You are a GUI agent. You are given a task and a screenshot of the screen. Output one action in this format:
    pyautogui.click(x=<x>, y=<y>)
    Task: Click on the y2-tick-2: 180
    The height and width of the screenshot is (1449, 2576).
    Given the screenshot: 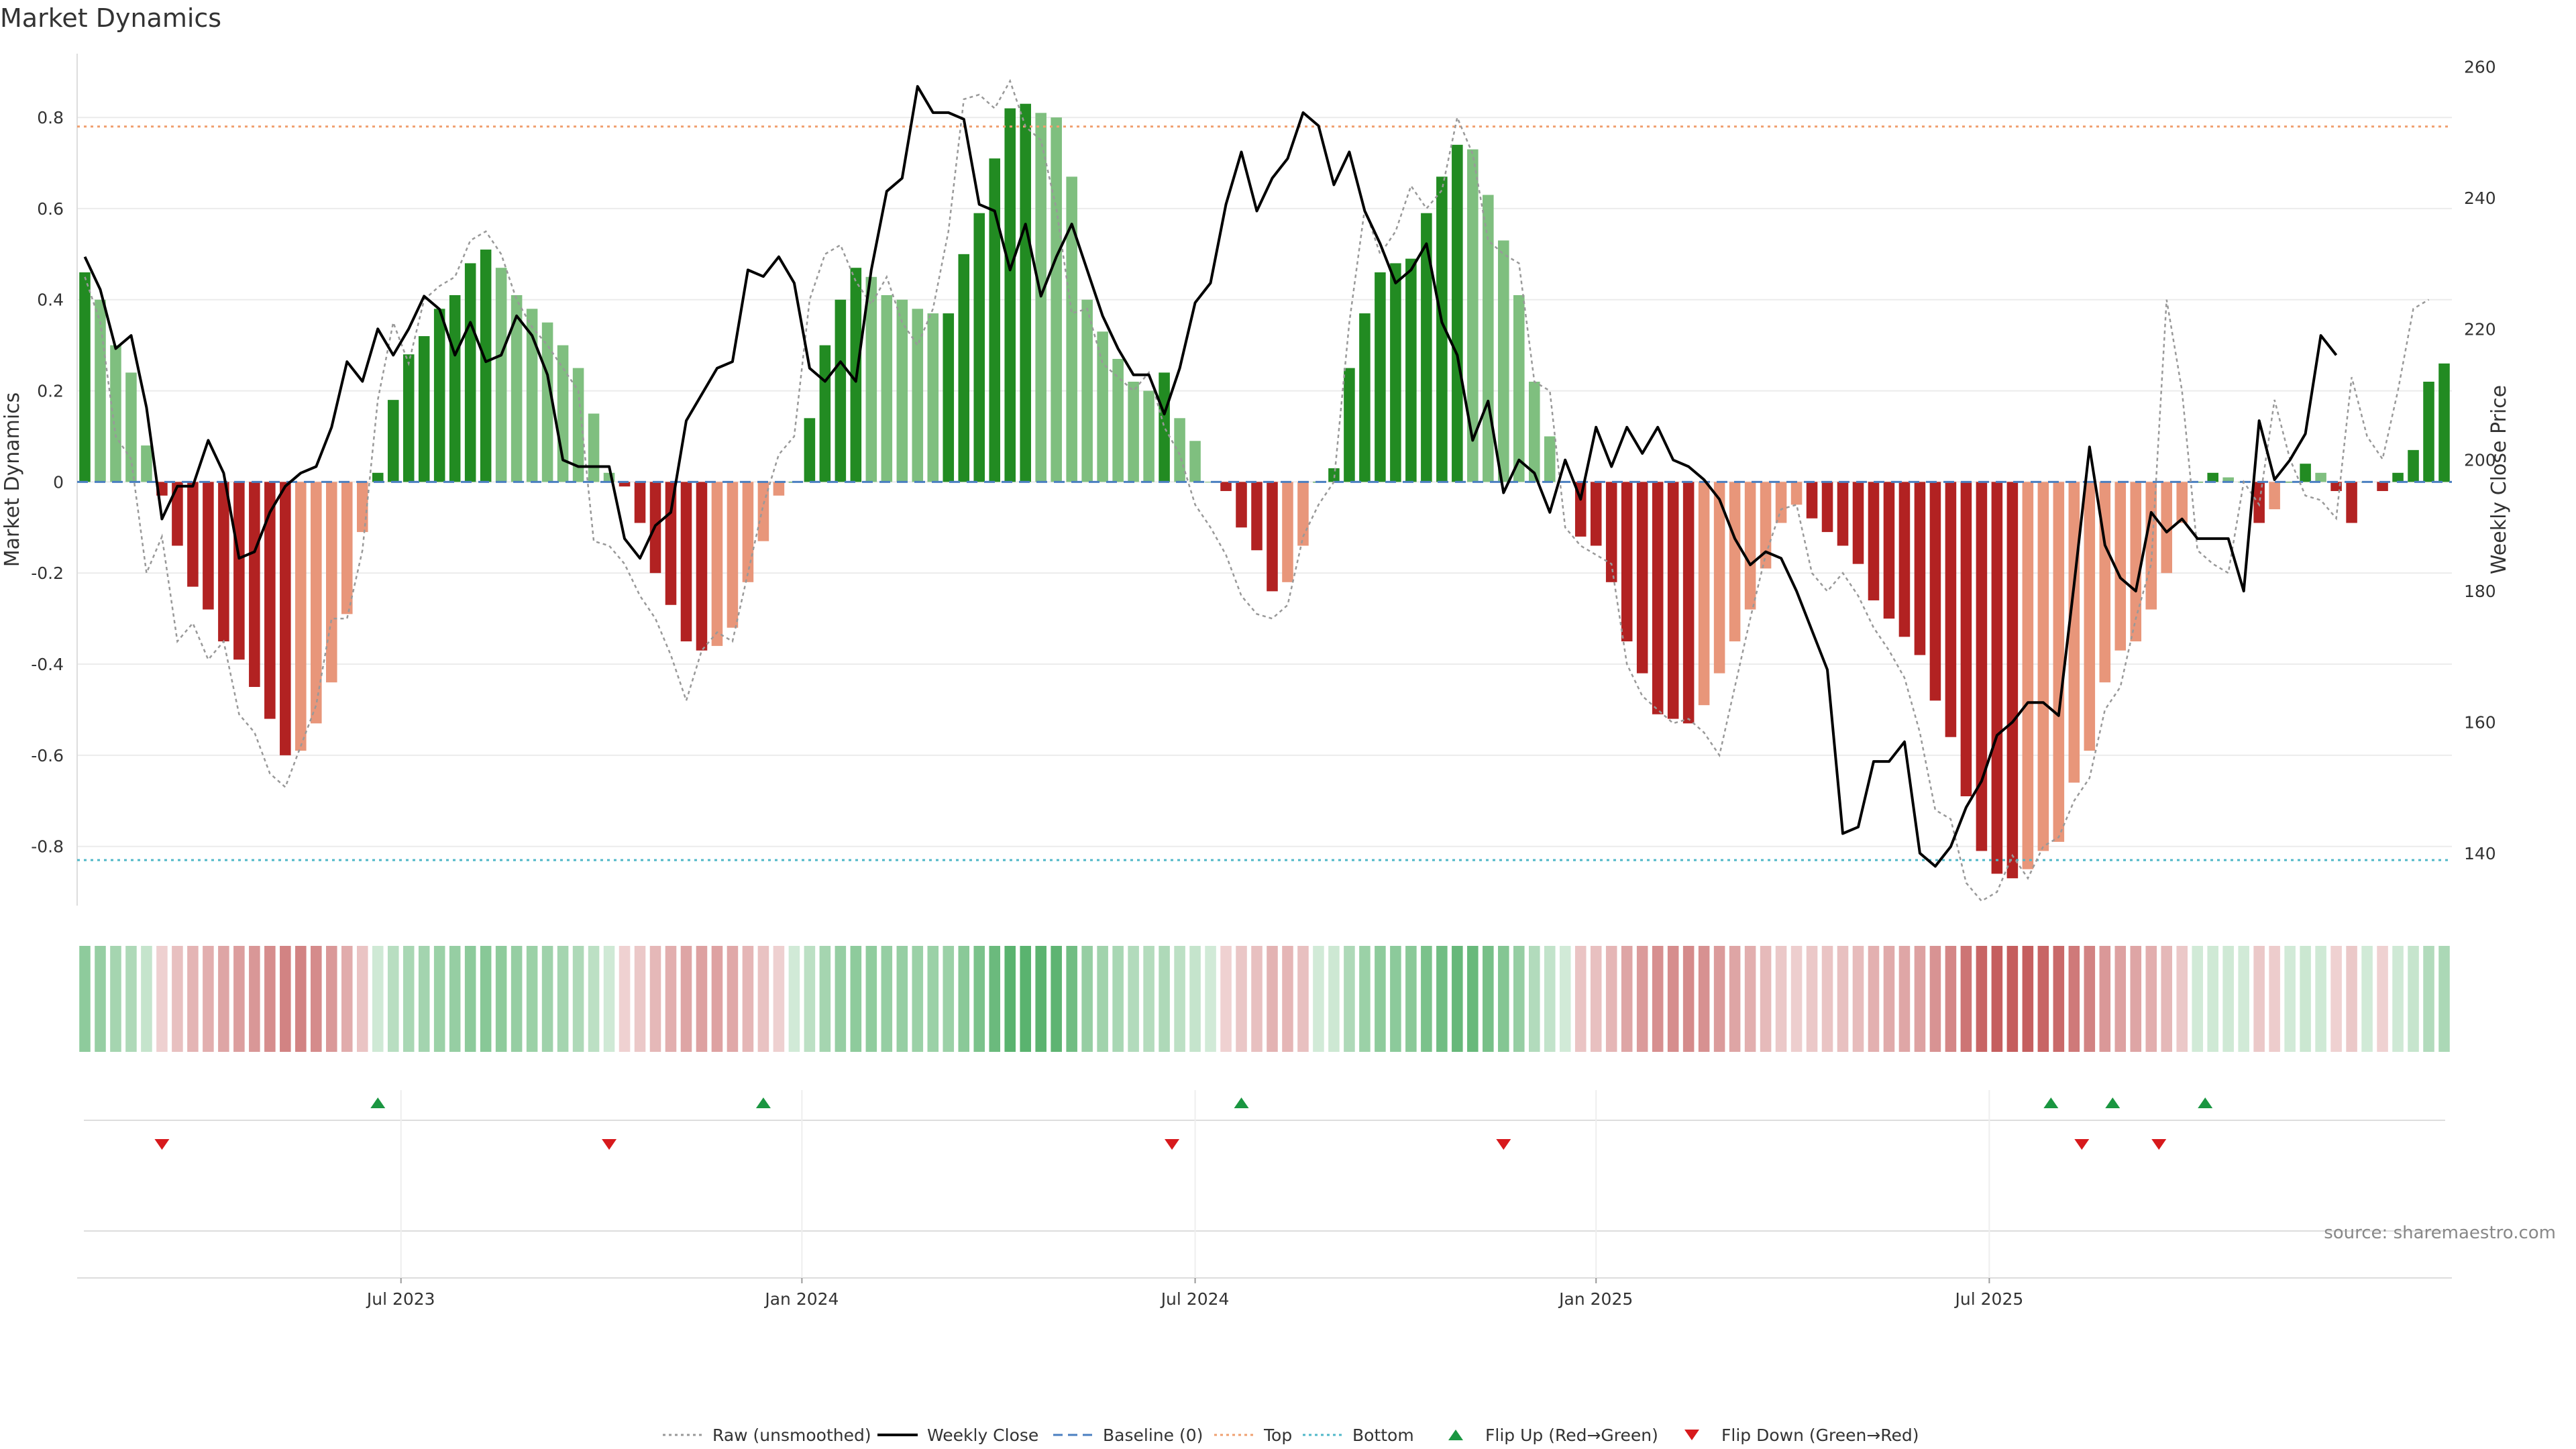 What is the action you would take?
    pyautogui.click(x=2480, y=591)
    